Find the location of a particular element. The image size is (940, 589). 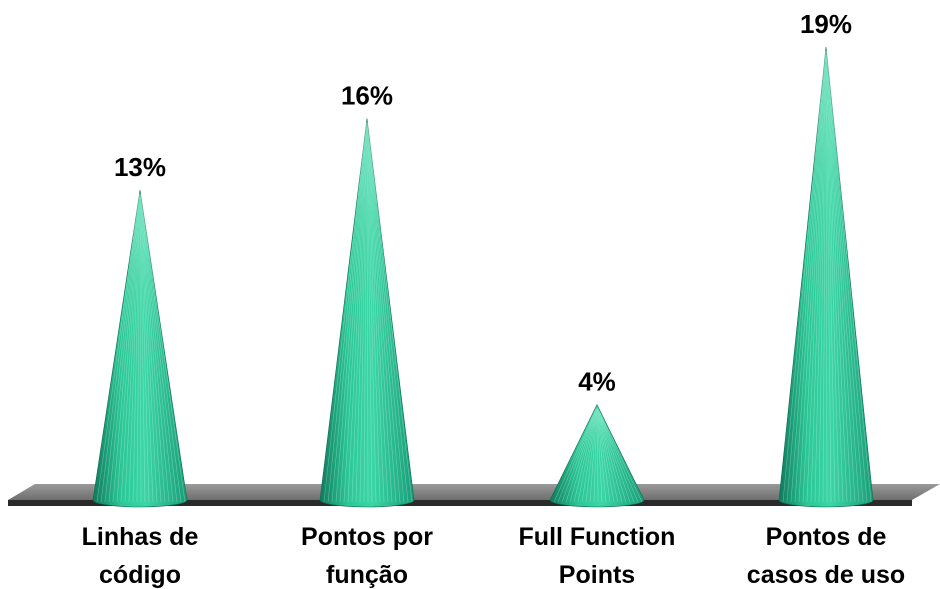

floor is located at coordinates (474, 495).